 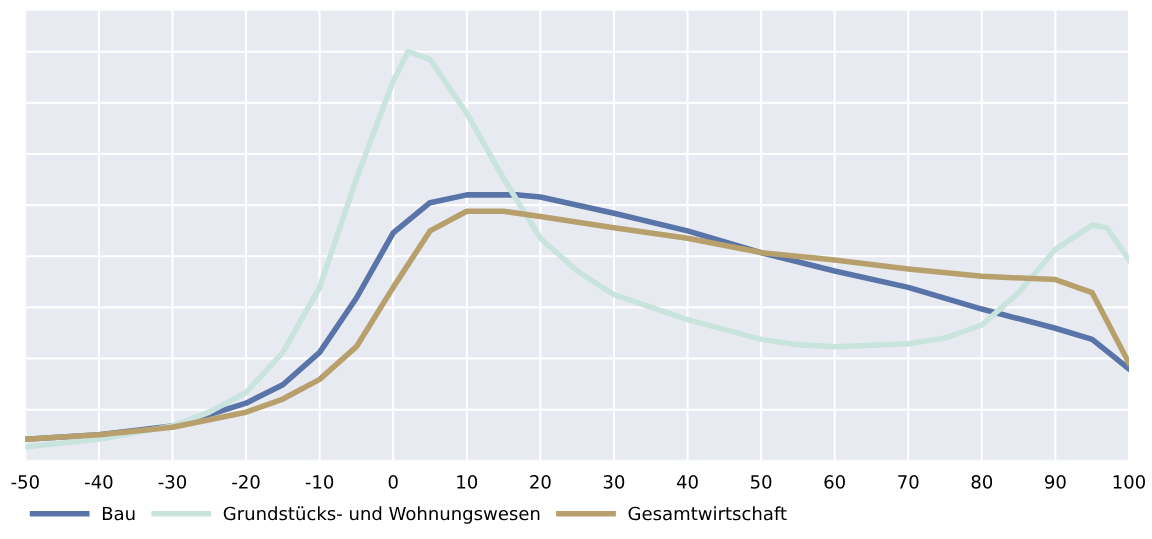 I want to click on x-tick-label: 0, so click(x=393, y=482).